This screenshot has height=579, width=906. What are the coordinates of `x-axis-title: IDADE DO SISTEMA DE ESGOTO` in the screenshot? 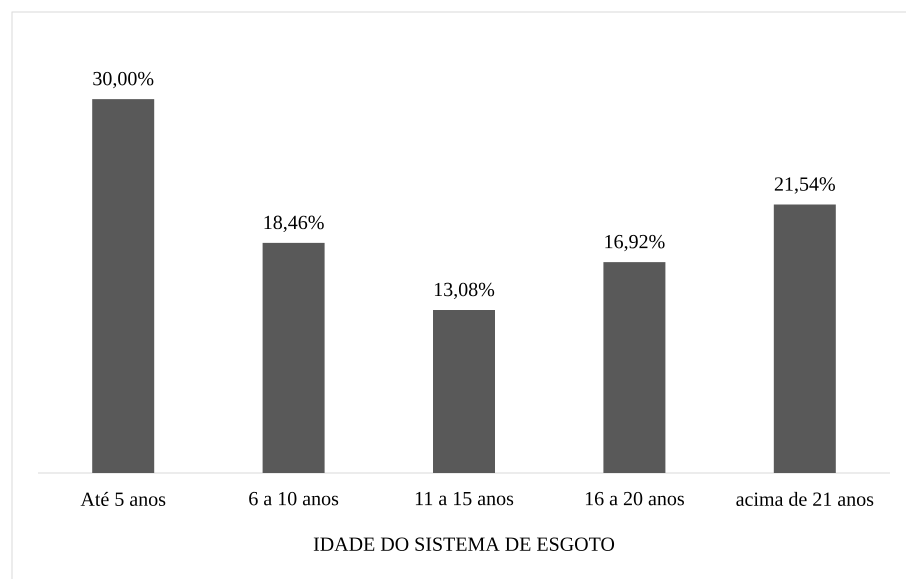 It's located at (464, 544).